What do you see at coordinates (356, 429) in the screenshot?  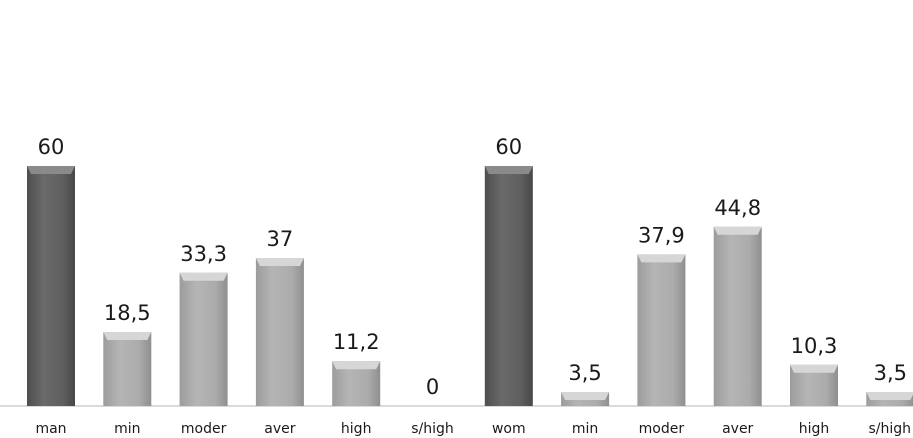 I see `x-tick-label-4: high` at bounding box center [356, 429].